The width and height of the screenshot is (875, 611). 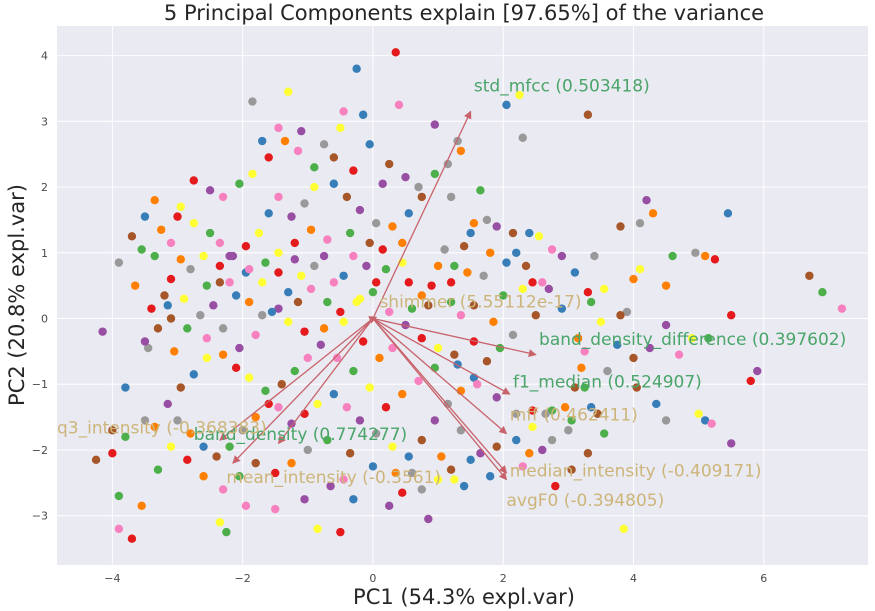 I want to click on y-tick-label: −2, so click(x=40, y=450).